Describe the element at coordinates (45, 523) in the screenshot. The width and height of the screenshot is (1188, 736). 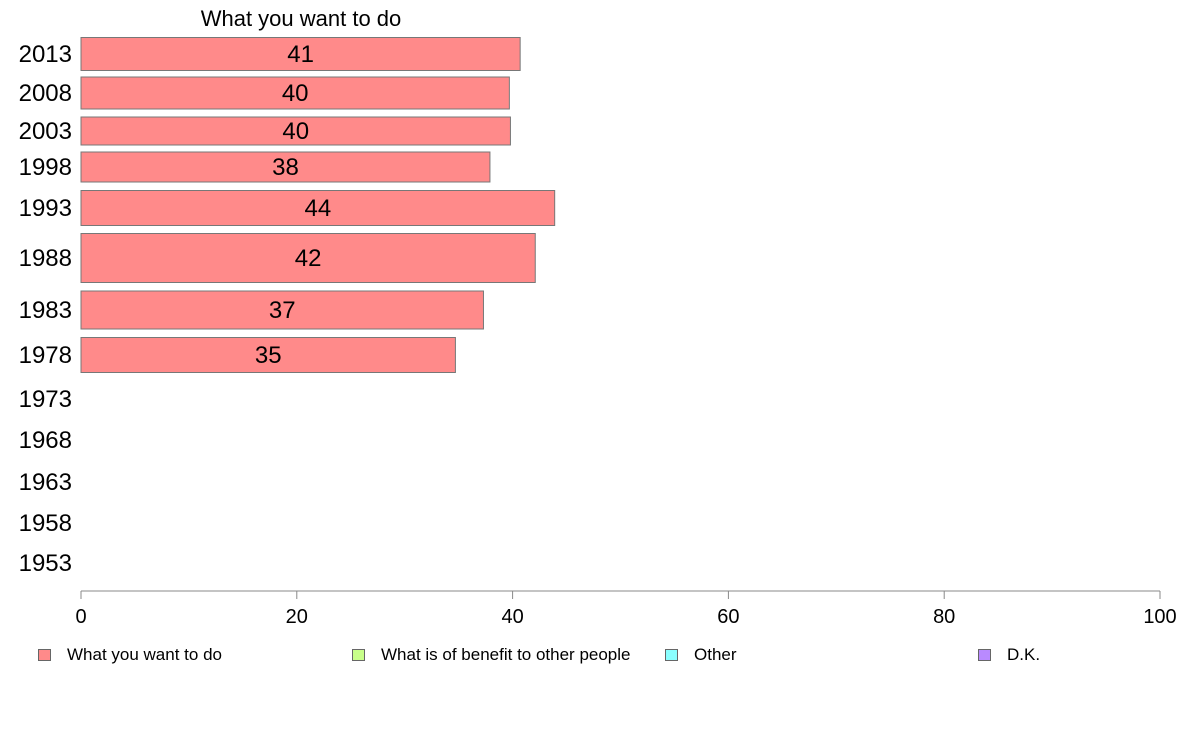
I see `y-tick-label: 1958` at that location.